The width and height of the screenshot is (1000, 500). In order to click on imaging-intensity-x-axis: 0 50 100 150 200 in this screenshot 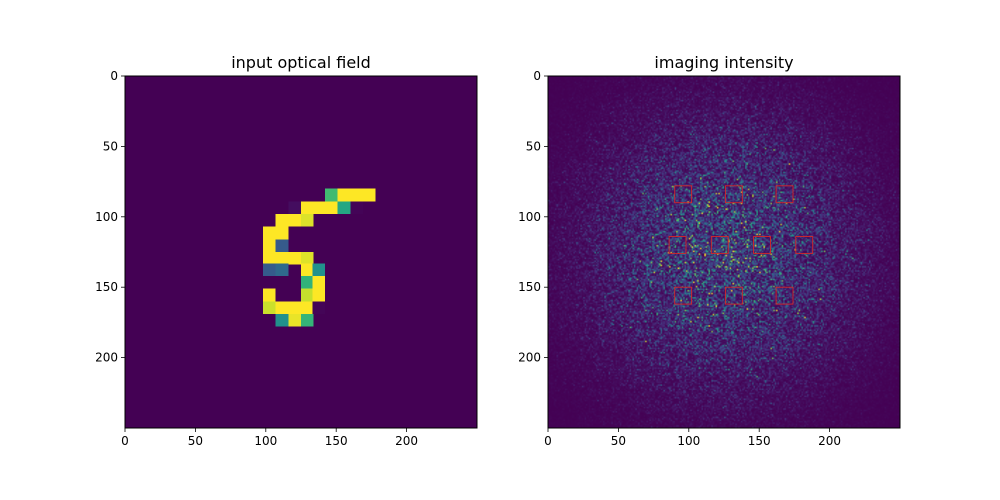, I will do `click(692, 438)`.